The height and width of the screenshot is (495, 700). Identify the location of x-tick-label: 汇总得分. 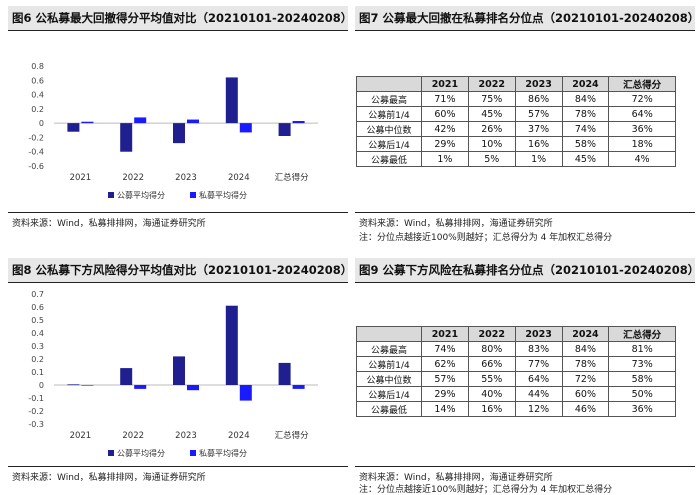
(292, 435).